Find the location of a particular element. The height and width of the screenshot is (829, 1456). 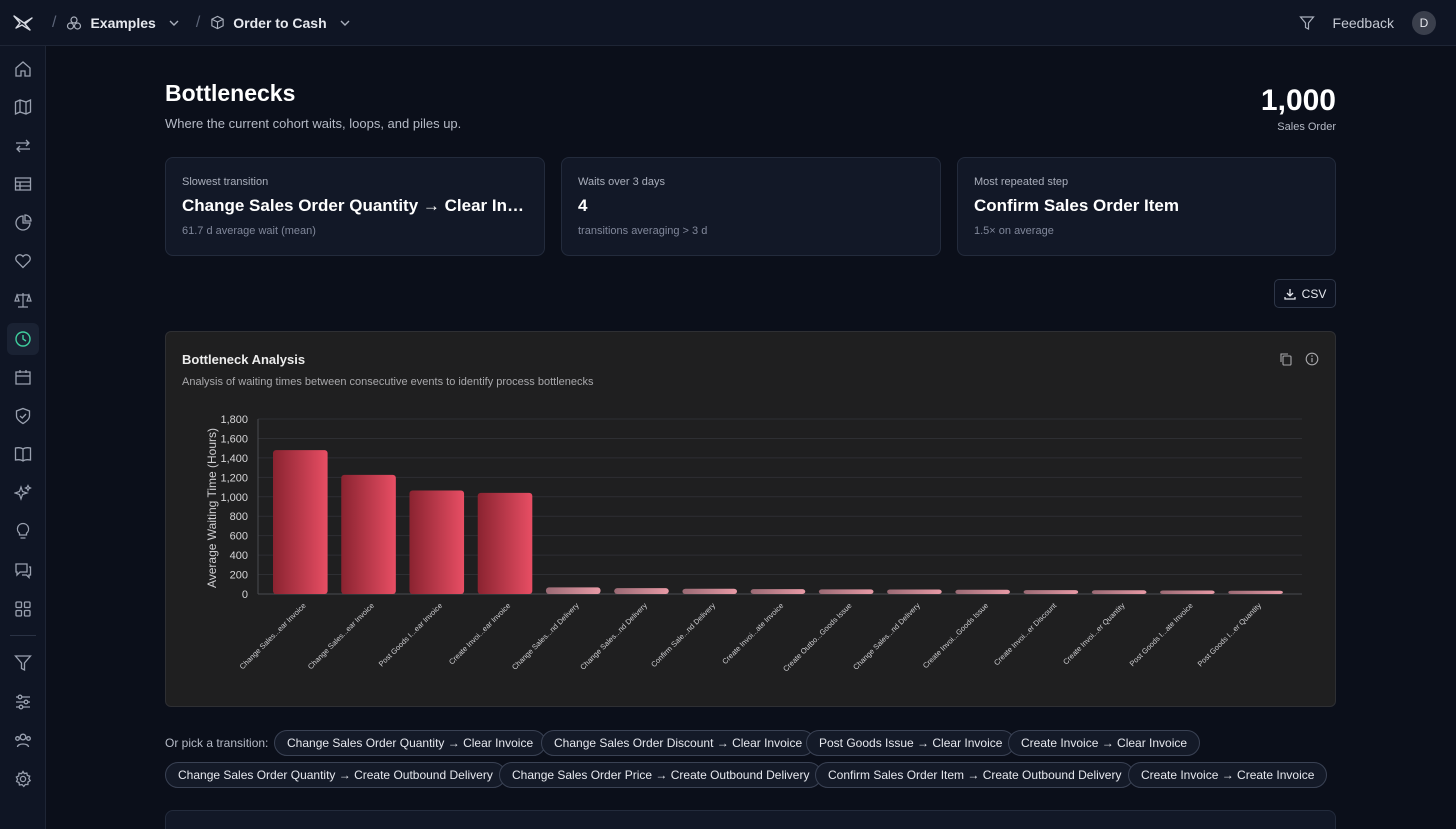

map-icon is located at coordinates (23, 107).